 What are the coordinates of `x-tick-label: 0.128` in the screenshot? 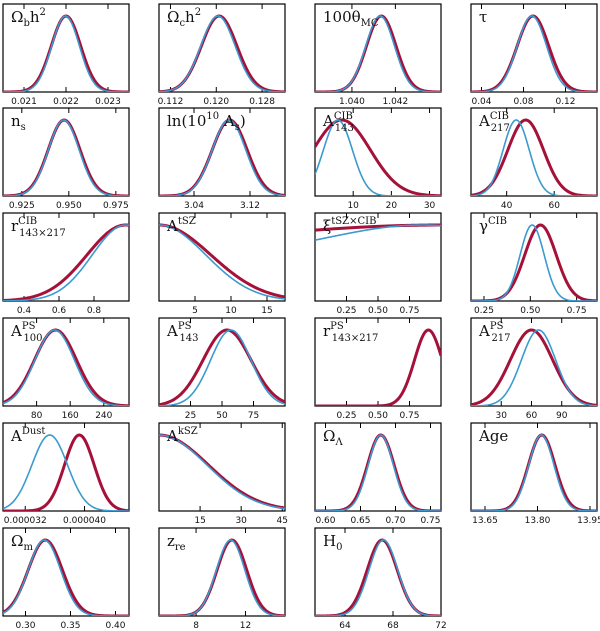 It's located at (262, 102).